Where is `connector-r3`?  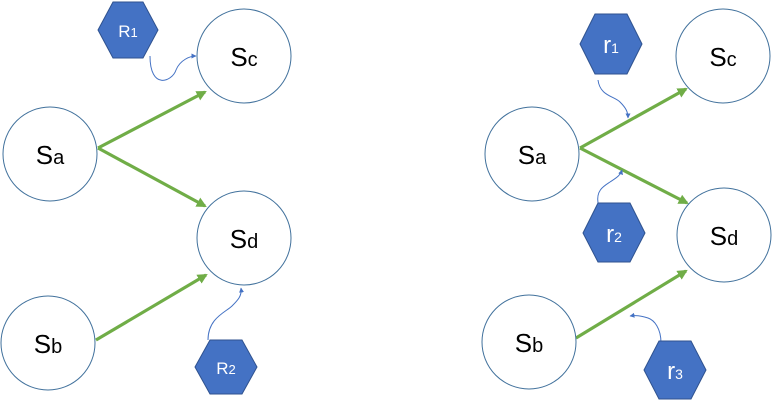 connector-r3 is located at coordinates (645, 328).